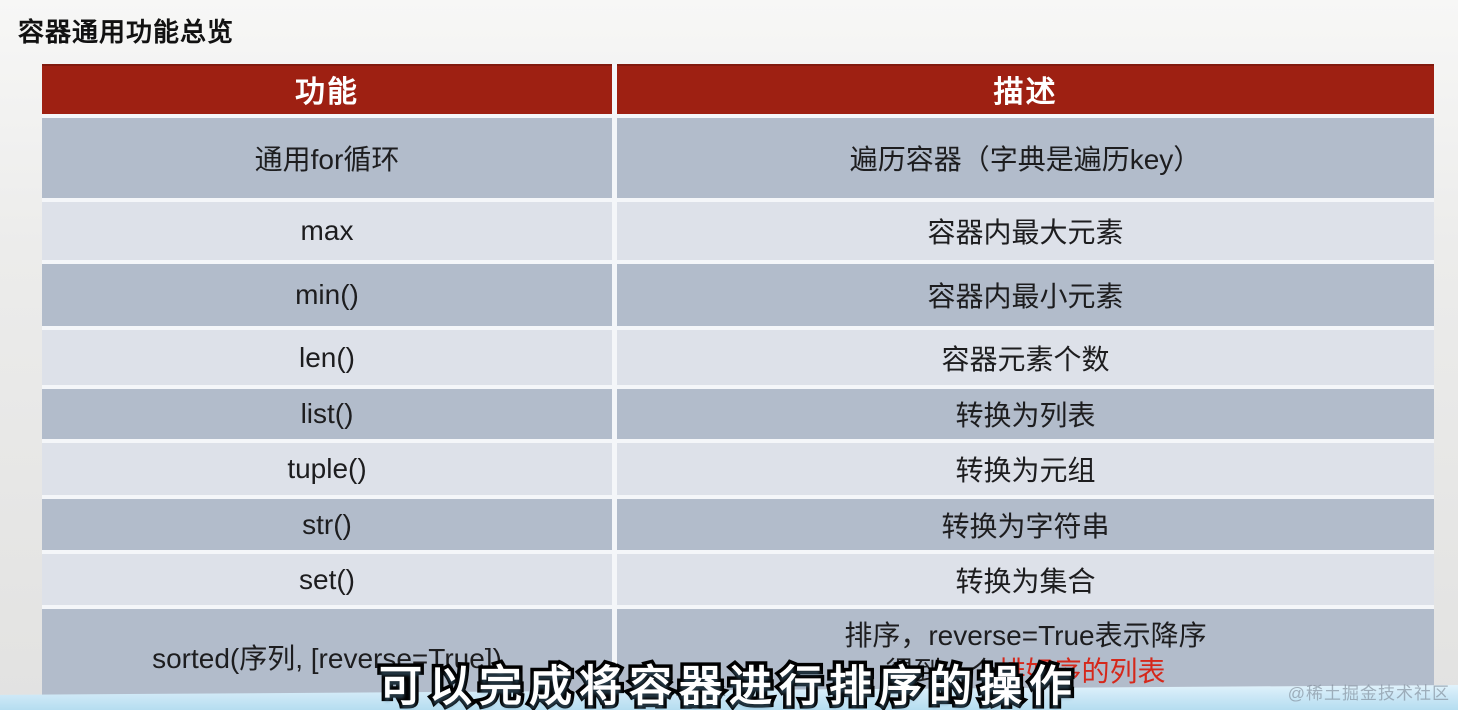 The height and width of the screenshot is (710, 1458). What do you see at coordinates (1025, 635) in the screenshot?
I see `desc-sorted-line1: 排序，reverse=True表示降序` at bounding box center [1025, 635].